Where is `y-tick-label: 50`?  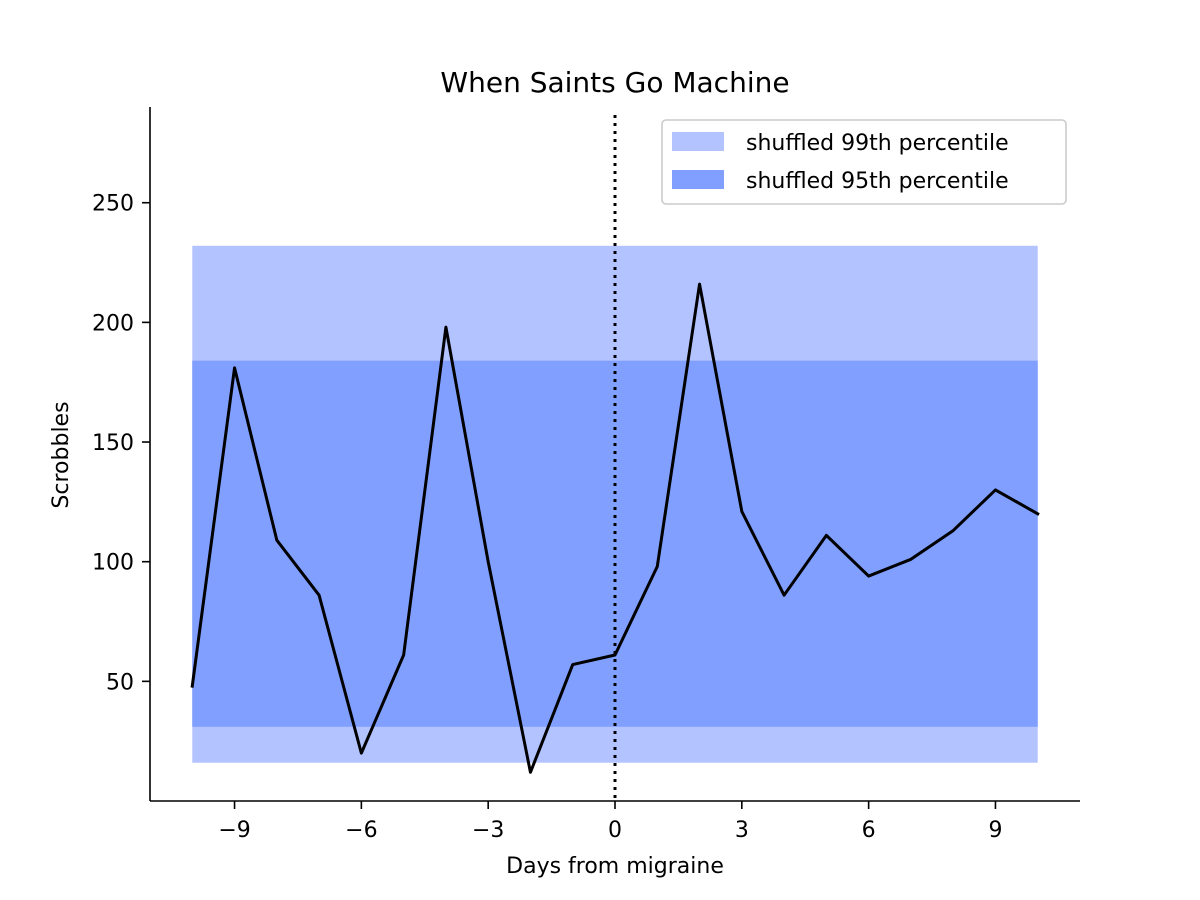 y-tick-label: 50 is located at coordinates (120, 682).